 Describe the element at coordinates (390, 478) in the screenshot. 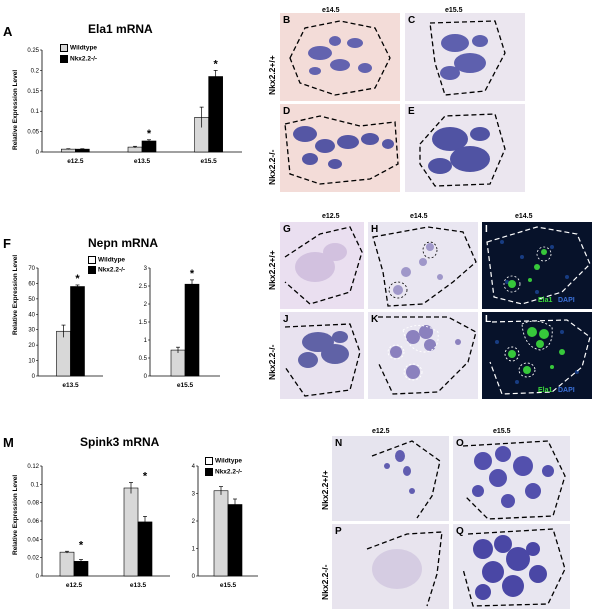

I see `image-panel-n: N` at that location.